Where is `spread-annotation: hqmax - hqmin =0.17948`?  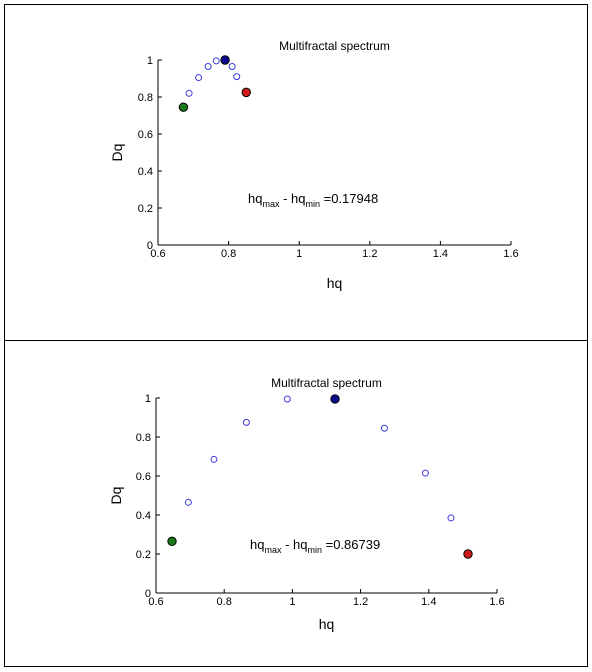
spread-annotation: hqmax - hqmin =0.17948 is located at coordinates (313, 200).